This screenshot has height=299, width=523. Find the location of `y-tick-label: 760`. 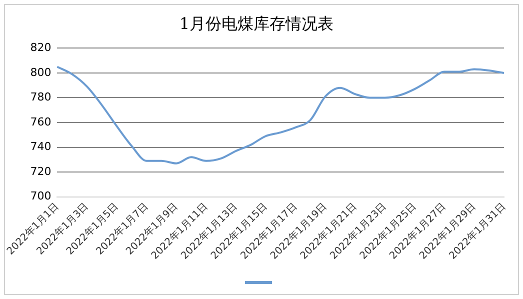

y-tick-label: 760 is located at coordinates (41, 121).